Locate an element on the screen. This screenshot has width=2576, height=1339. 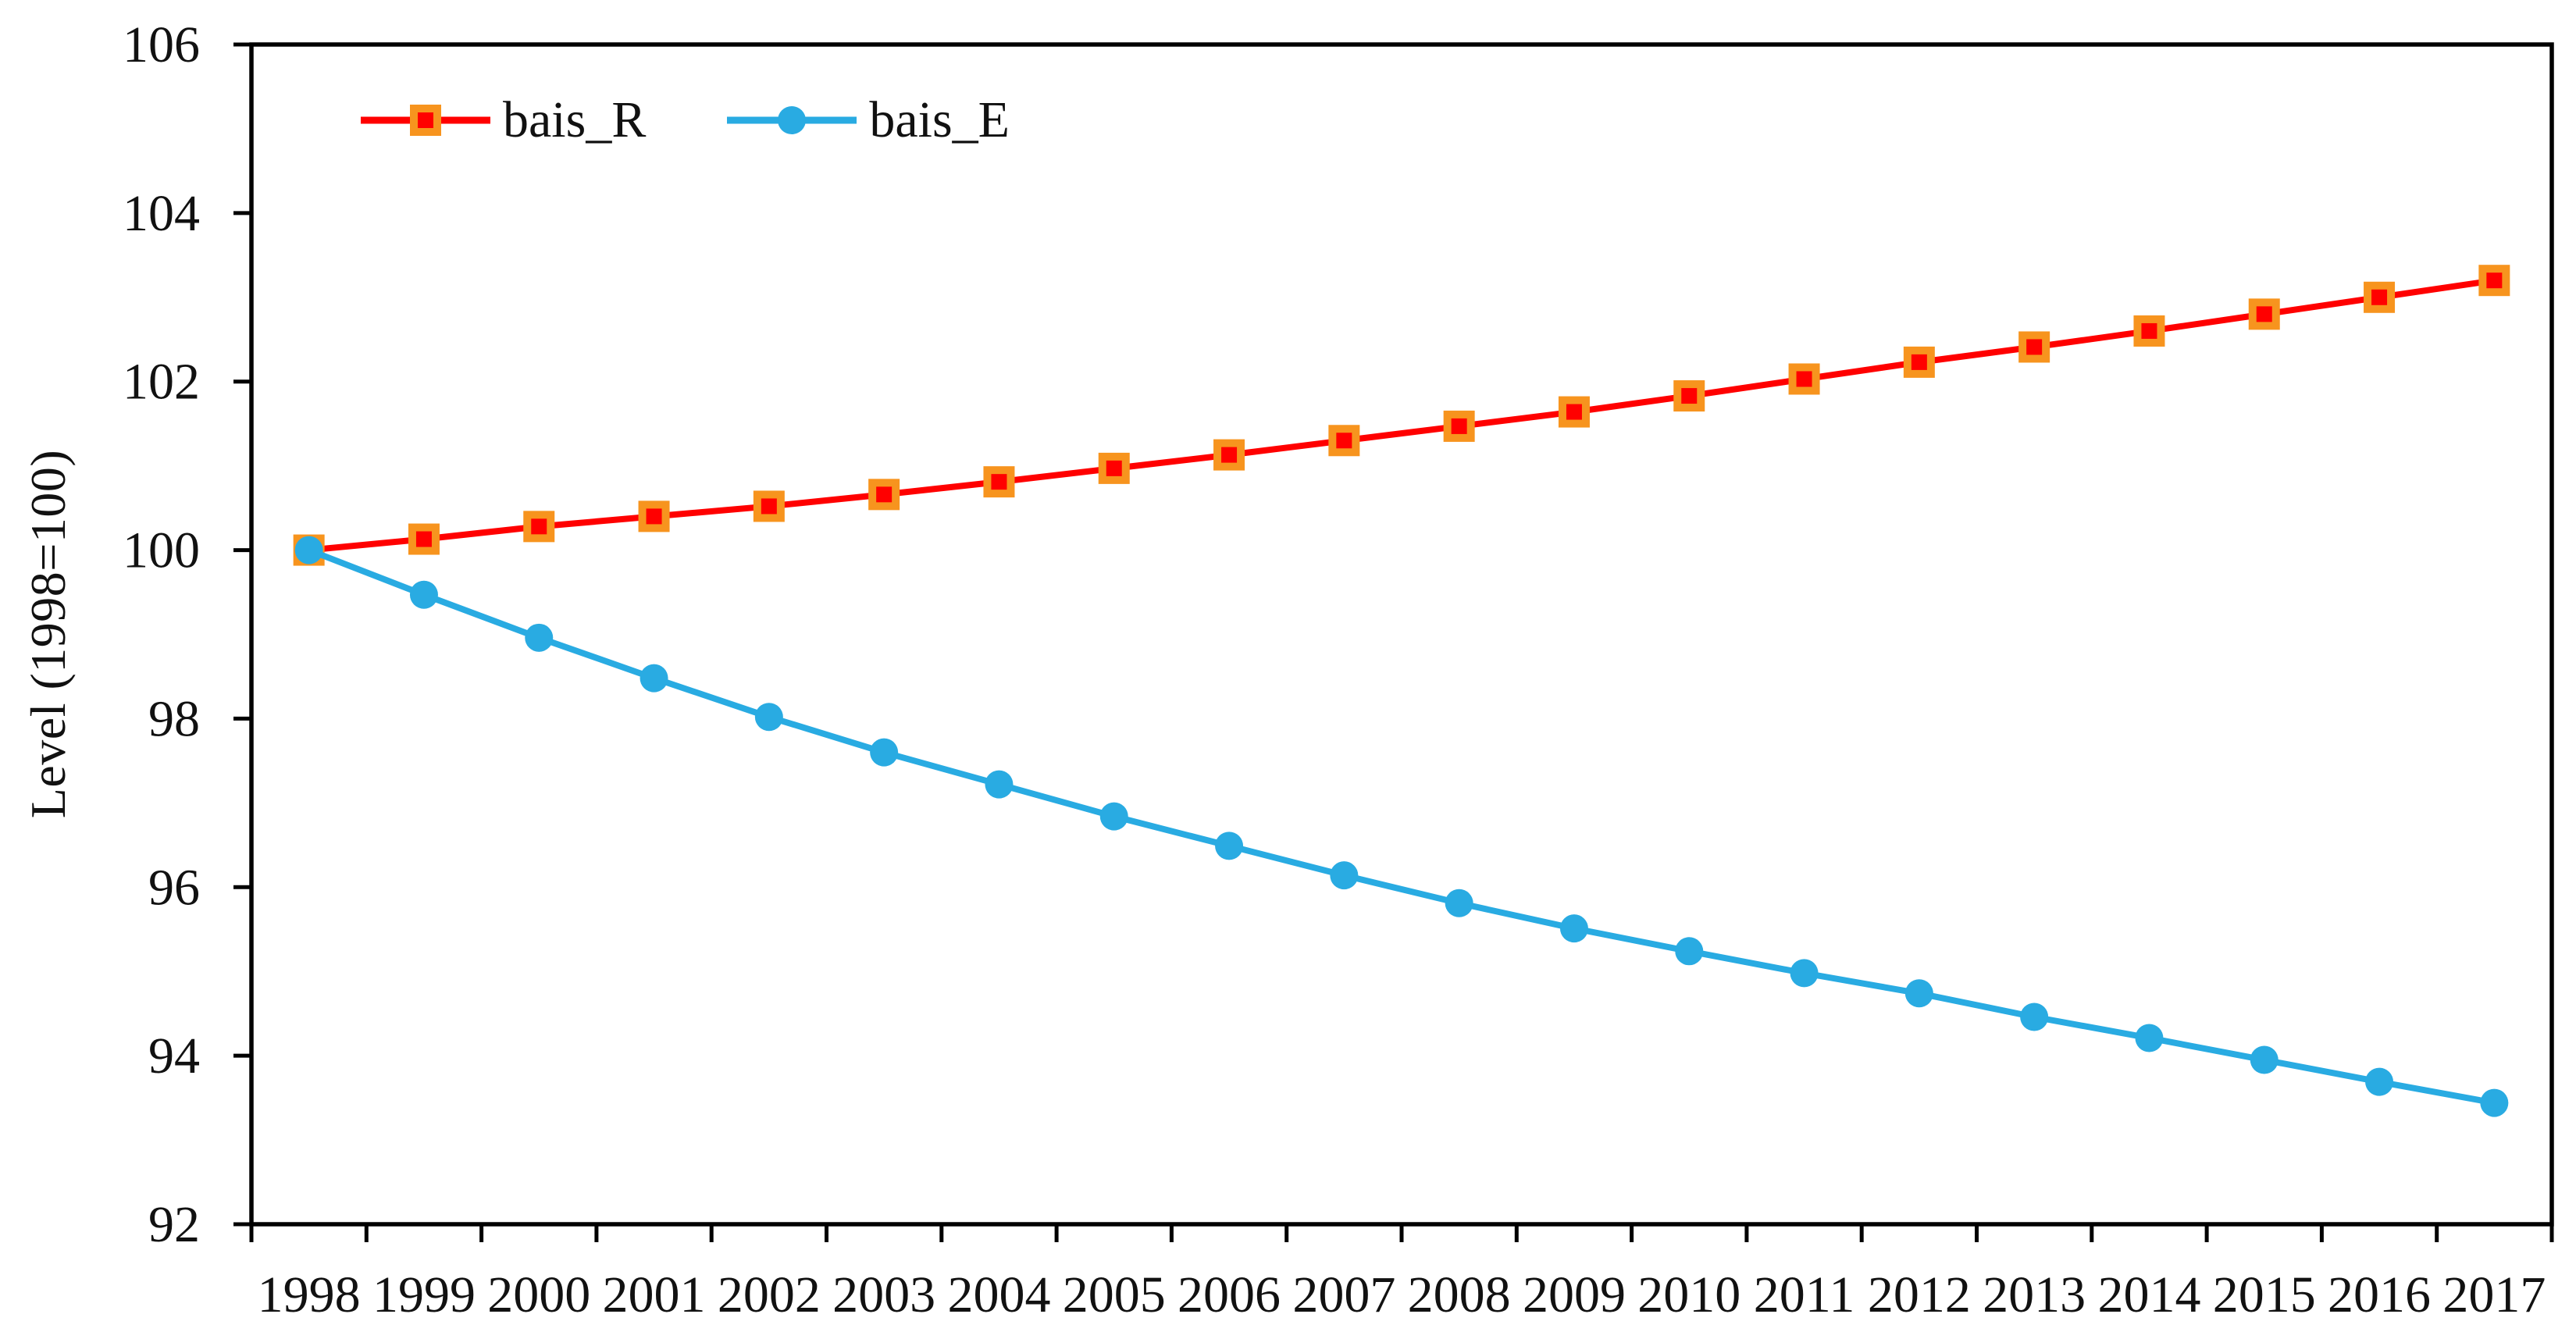
data-point-bais_R-2017 is located at coordinates (2494, 281).